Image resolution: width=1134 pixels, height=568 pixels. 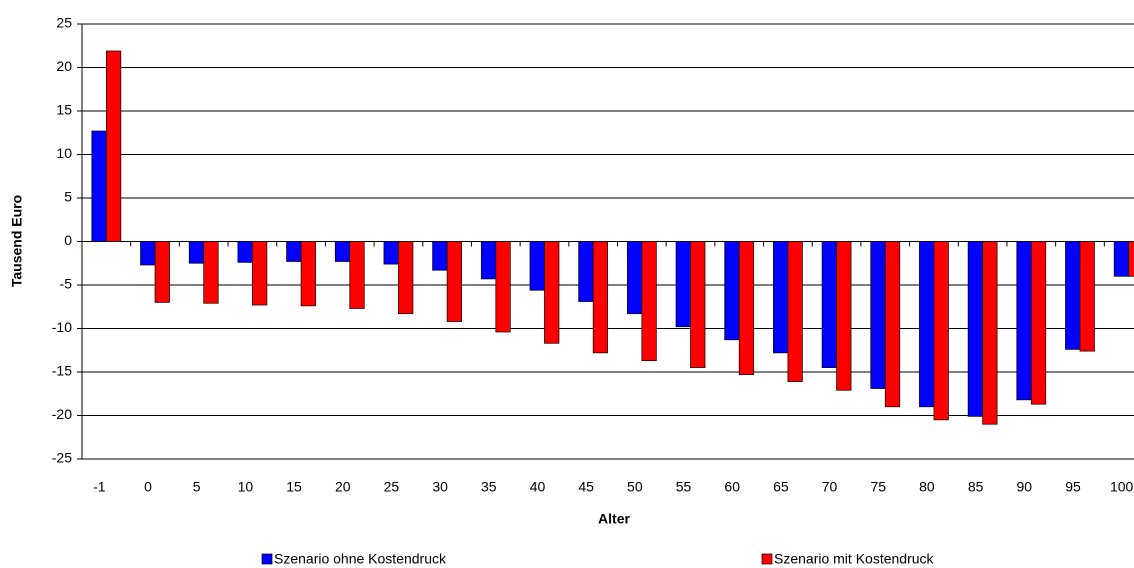 What do you see at coordinates (343, 487) in the screenshot?
I see `x-tick-label: 20` at bounding box center [343, 487].